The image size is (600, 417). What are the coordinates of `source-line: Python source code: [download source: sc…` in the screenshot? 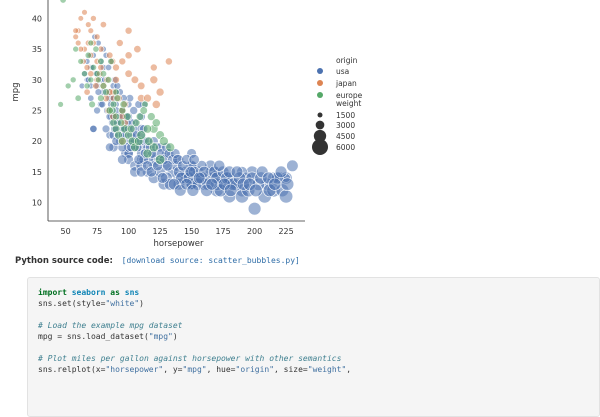 It's located at (157, 261).